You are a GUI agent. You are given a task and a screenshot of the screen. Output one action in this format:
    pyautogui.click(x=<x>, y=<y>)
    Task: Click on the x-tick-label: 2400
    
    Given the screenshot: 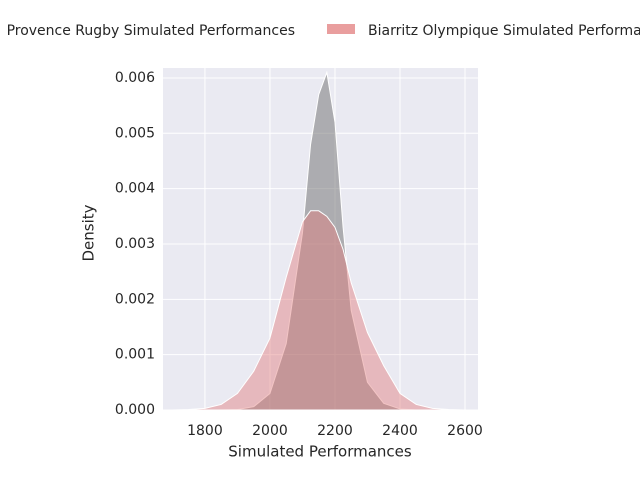 What is the action you would take?
    pyautogui.click(x=400, y=431)
    